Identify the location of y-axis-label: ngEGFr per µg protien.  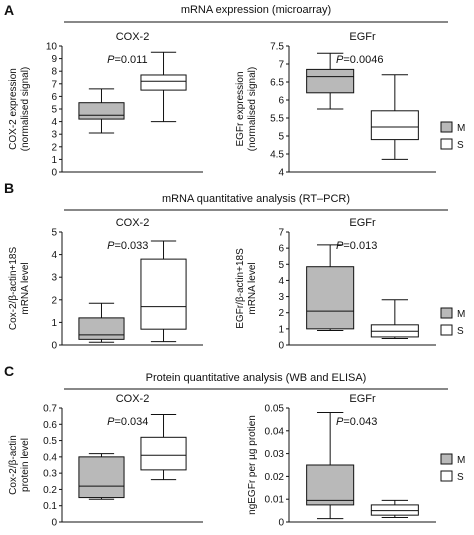
(252, 465).